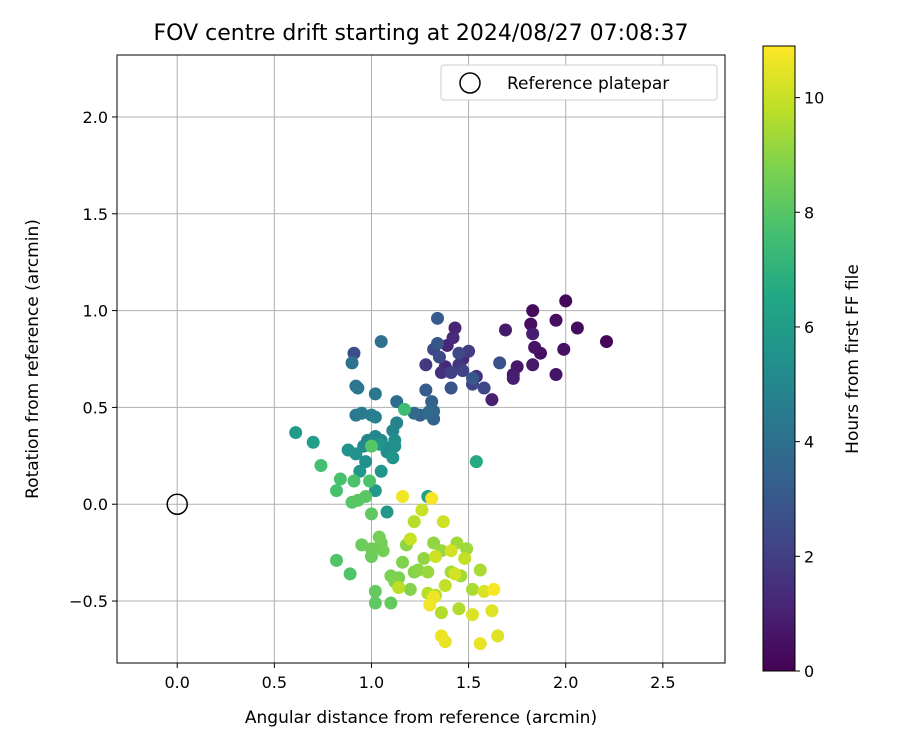 This screenshot has height=750, width=900. What do you see at coordinates (588, 84) in the screenshot?
I see `legend-label: Reference platepar` at bounding box center [588, 84].